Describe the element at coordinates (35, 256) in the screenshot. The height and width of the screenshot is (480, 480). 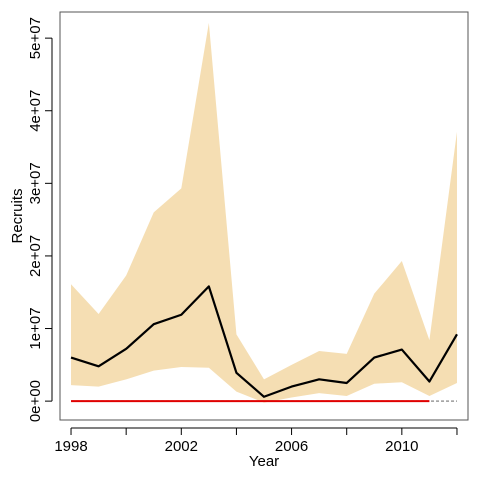
I see `y-tick-label: 2e+07` at that location.